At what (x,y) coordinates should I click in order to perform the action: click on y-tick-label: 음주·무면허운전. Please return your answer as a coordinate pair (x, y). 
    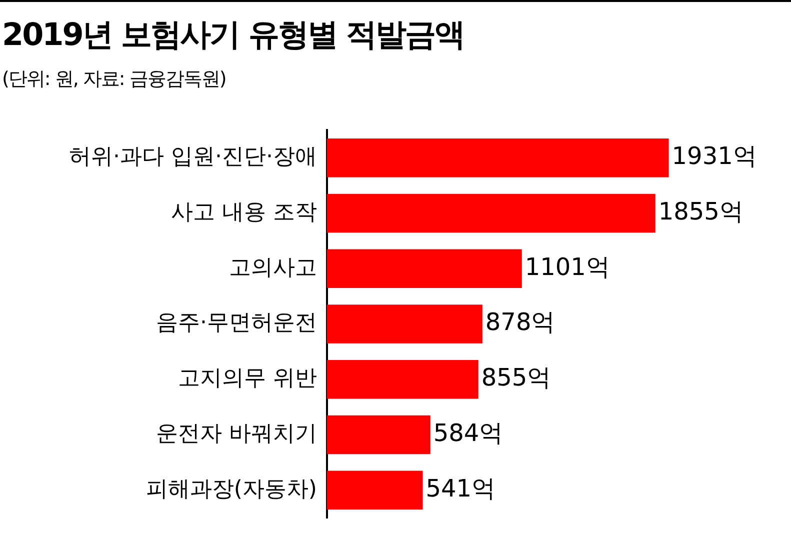
    Looking at the image, I should click on (236, 323).